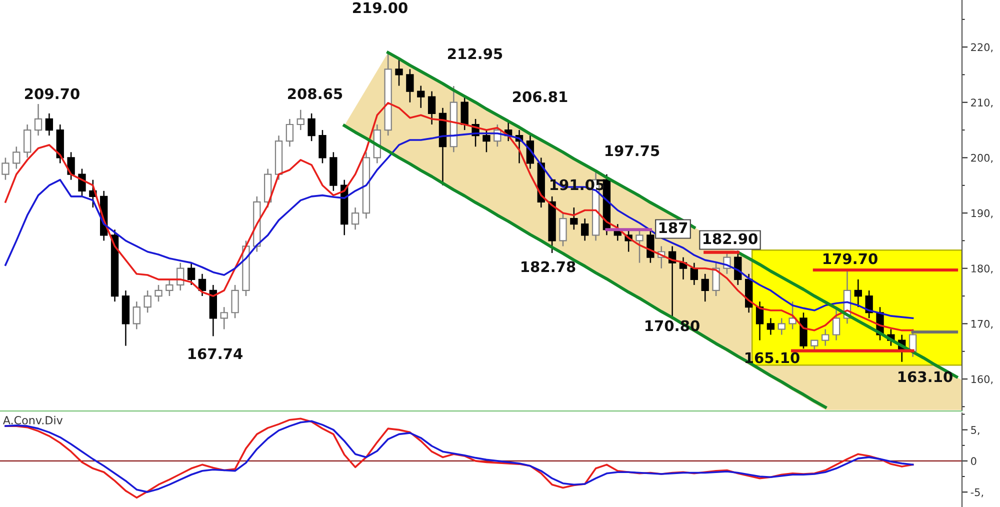 Image resolution: width=1000 pixels, height=507 pixels. What do you see at coordinates (673, 228) in the screenshot?
I see `annotation: 187` at bounding box center [673, 228].